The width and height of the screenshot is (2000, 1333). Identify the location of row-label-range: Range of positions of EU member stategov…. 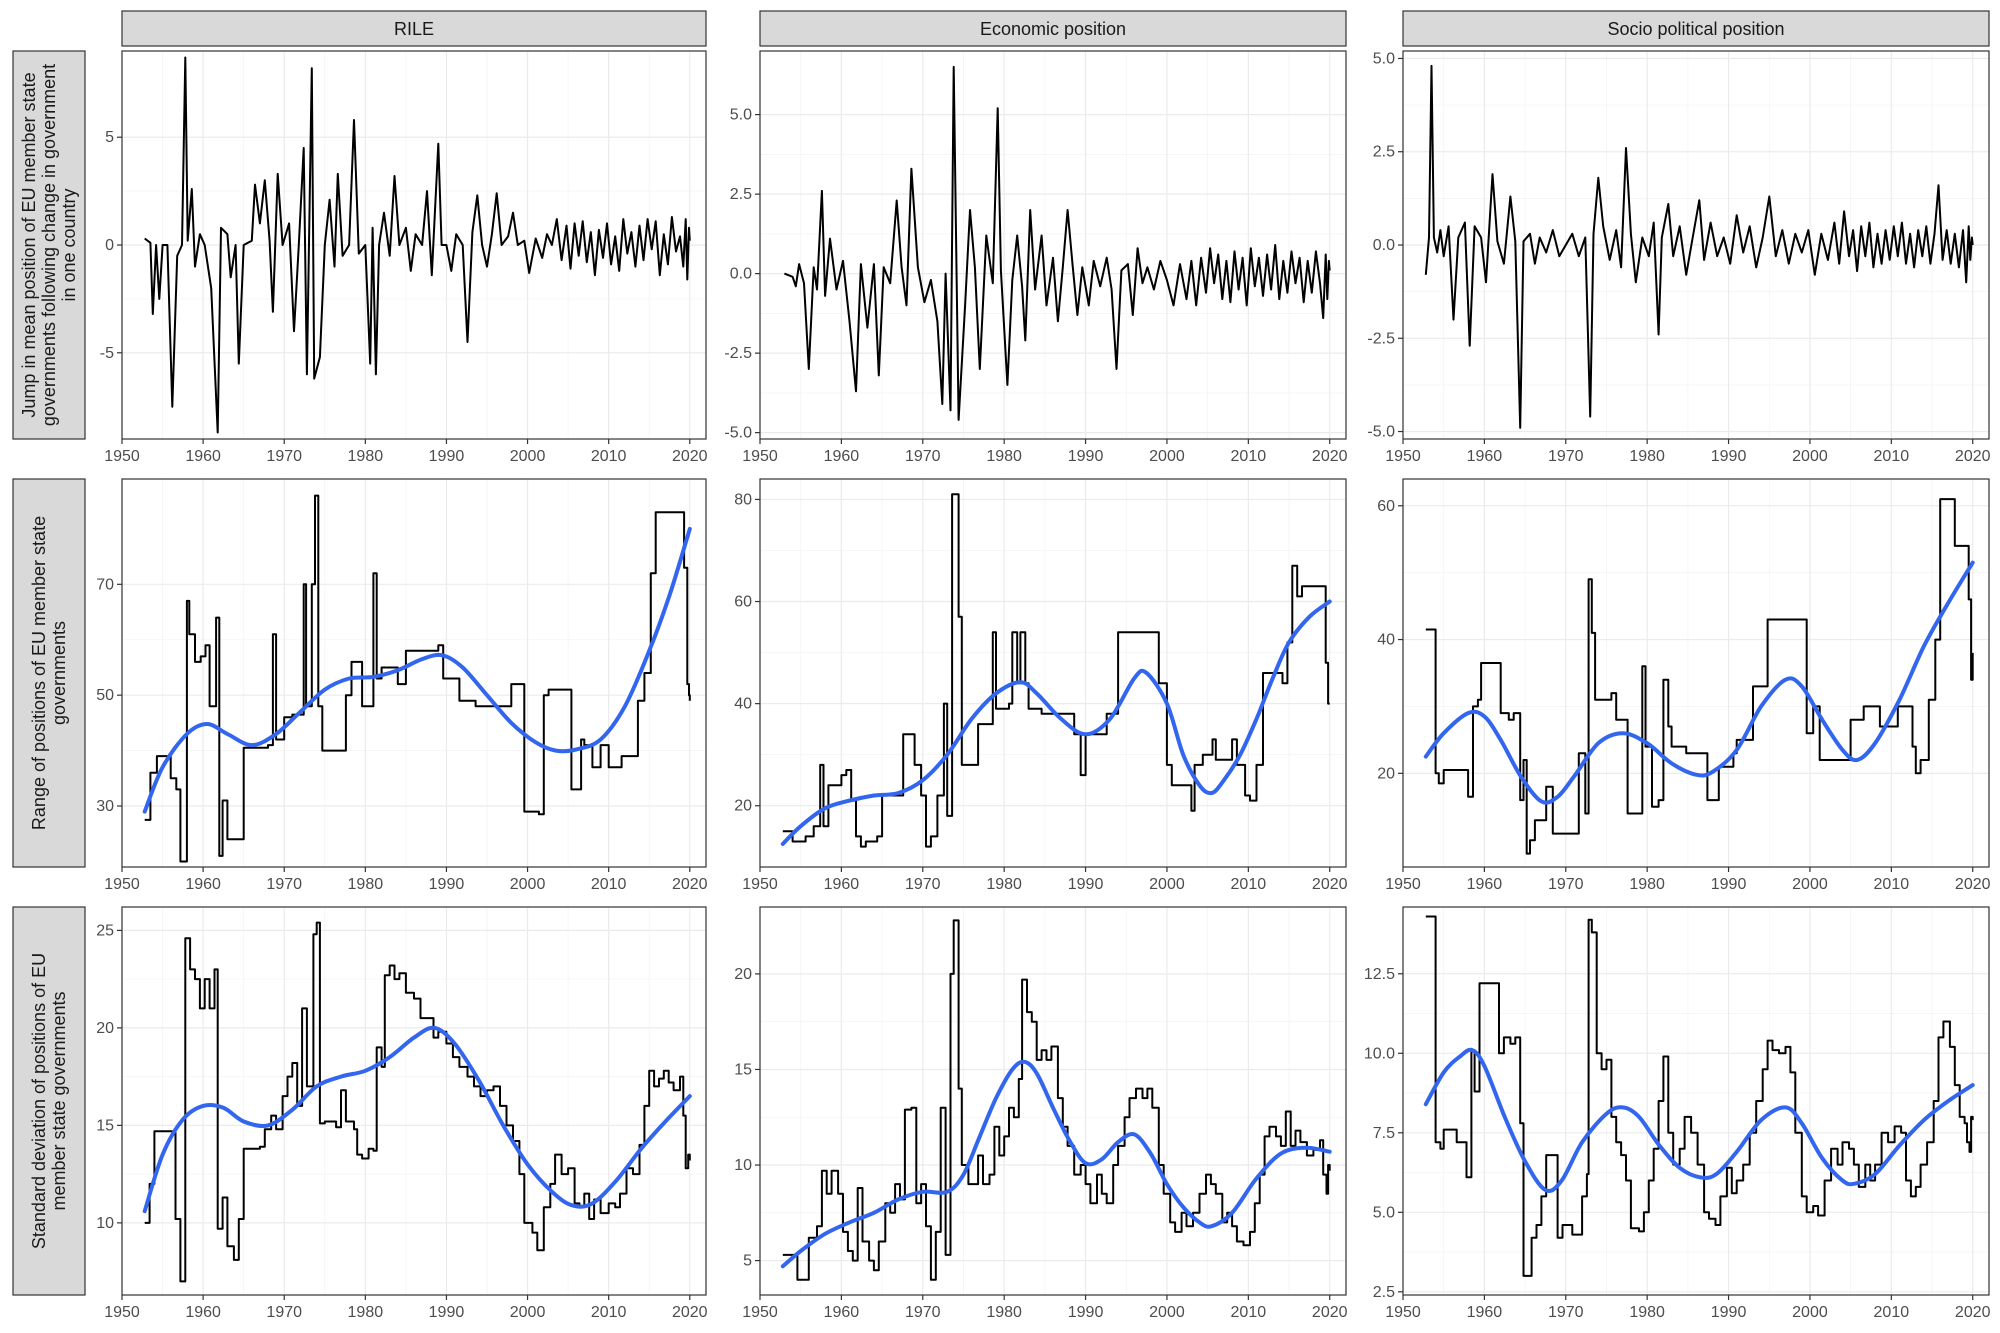
(49, 673).